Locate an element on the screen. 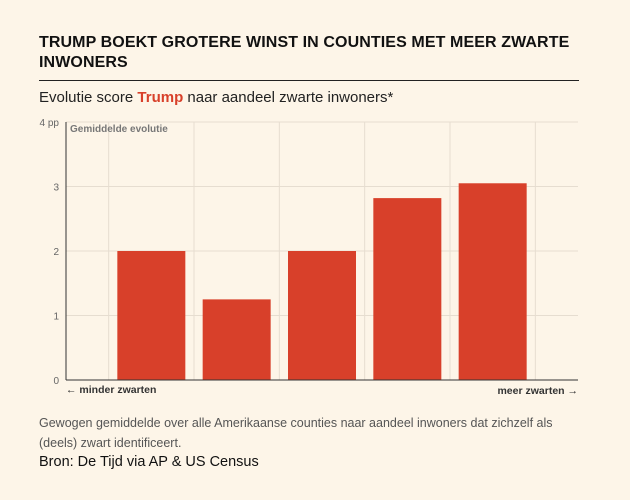 The width and height of the screenshot is (630, 500). y-tick-label: 3 is located at coordinates (56, 188).